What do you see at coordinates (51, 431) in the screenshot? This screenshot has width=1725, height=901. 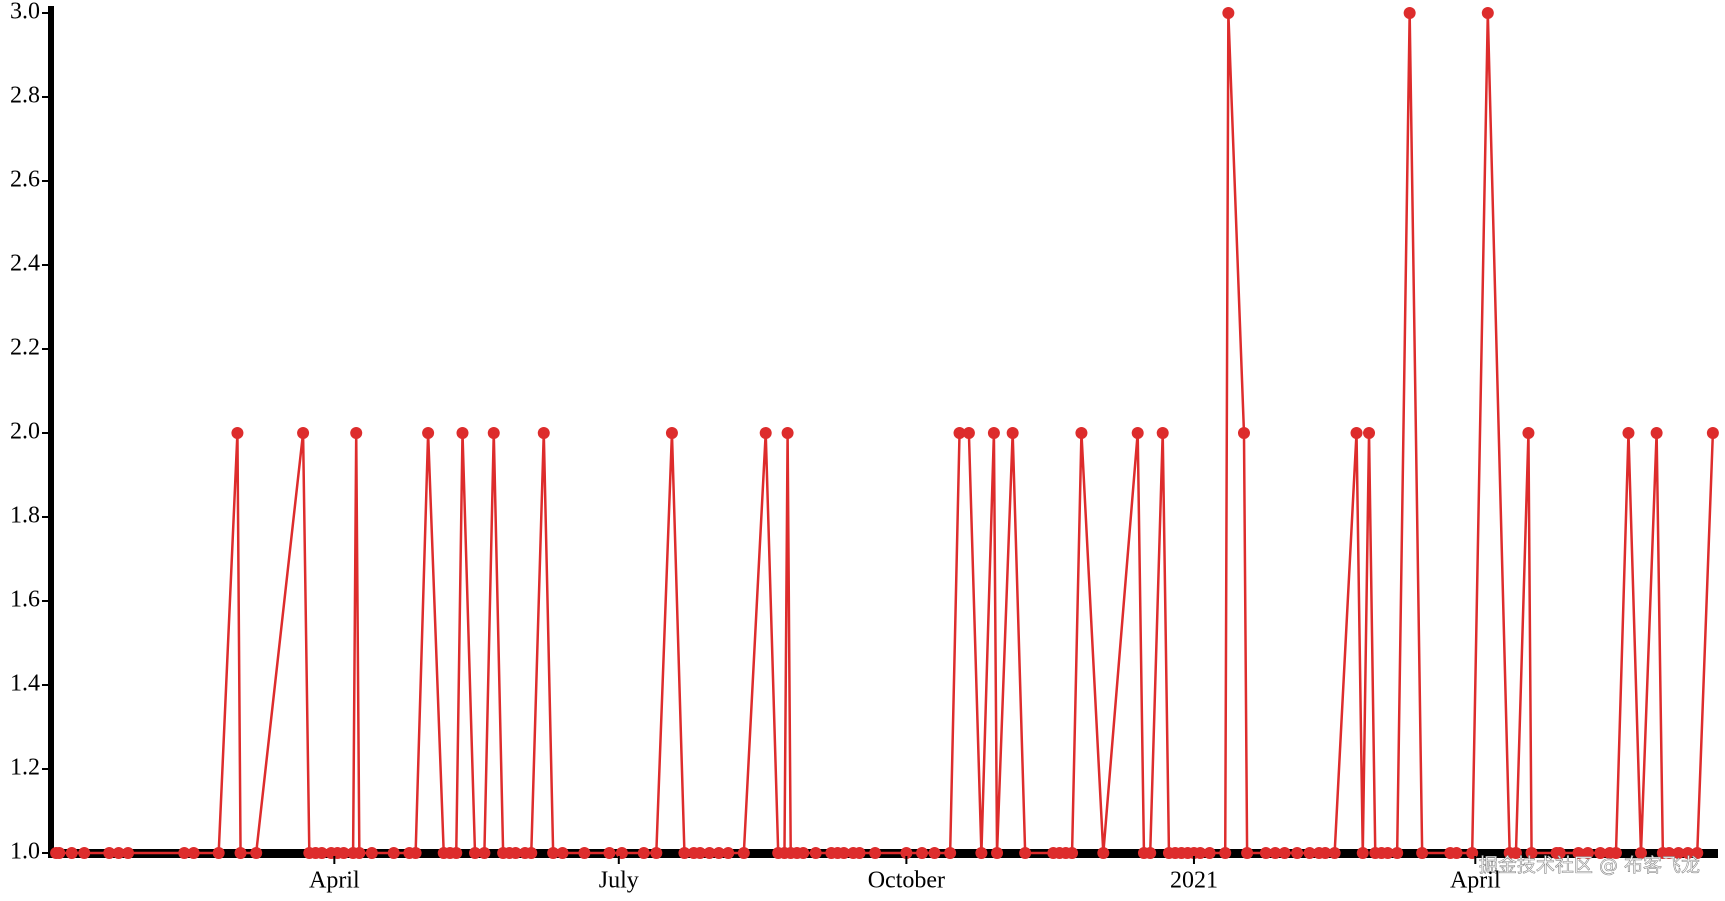 I see `y-axis` at bounding box center [51, 431].